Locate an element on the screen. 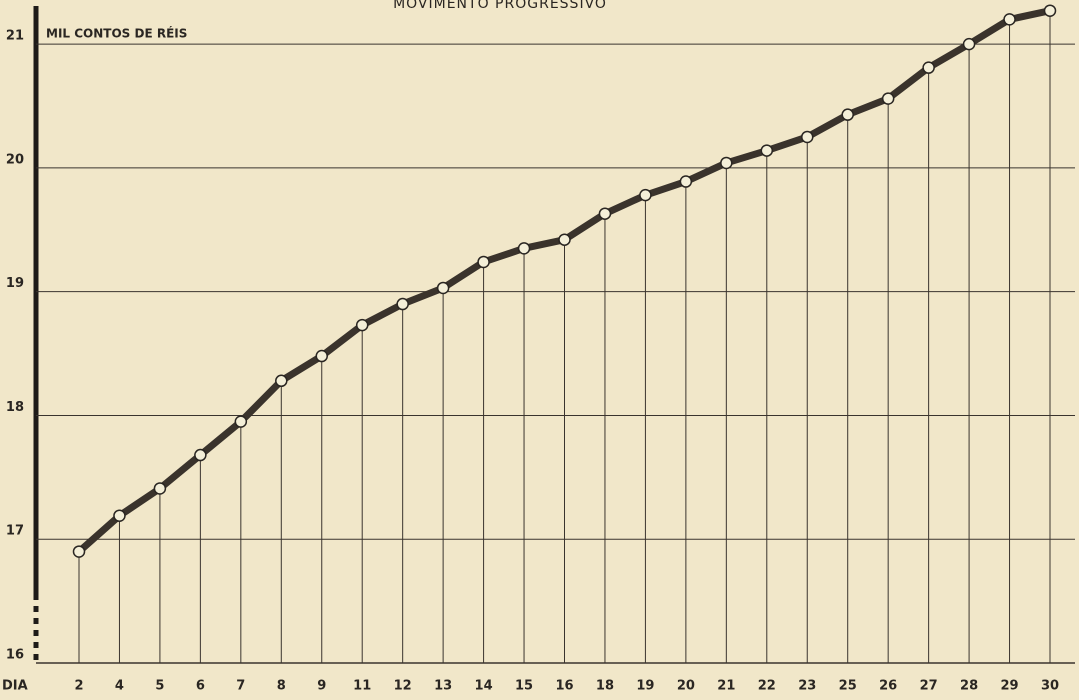 The image size is (1079, 700). x-axis-label: DIA is located at coordinates (15, 686).